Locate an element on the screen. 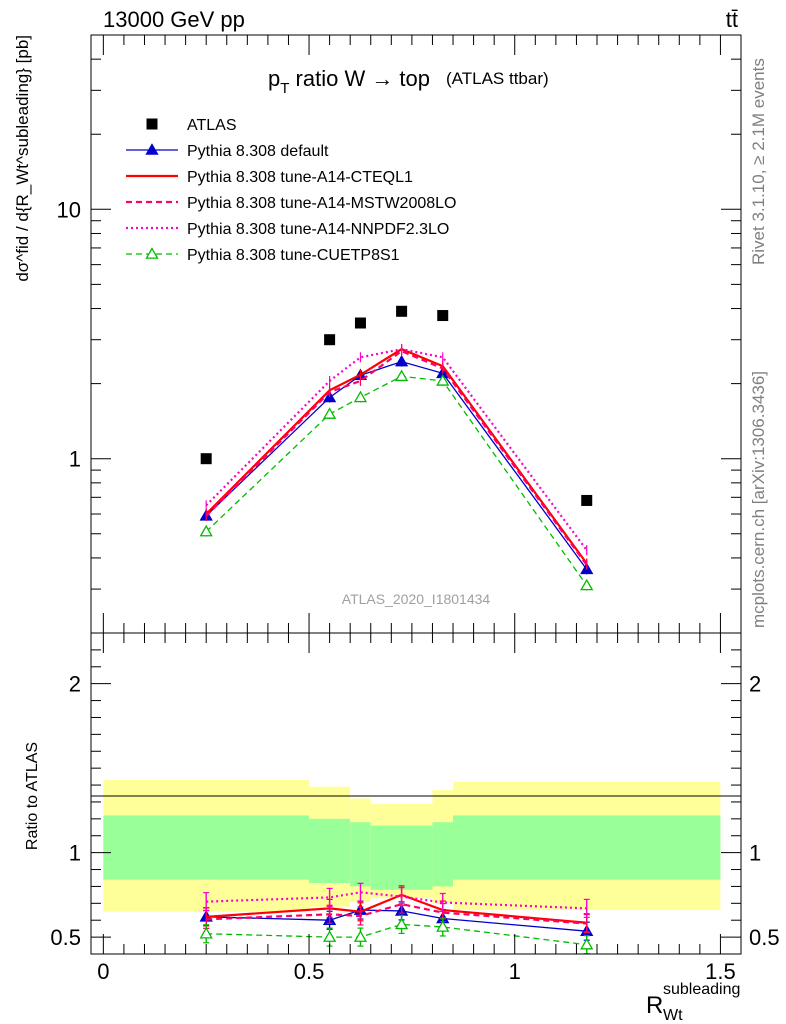  lower-y-tick-label-right: 1 is located at coordinates (755, 853).